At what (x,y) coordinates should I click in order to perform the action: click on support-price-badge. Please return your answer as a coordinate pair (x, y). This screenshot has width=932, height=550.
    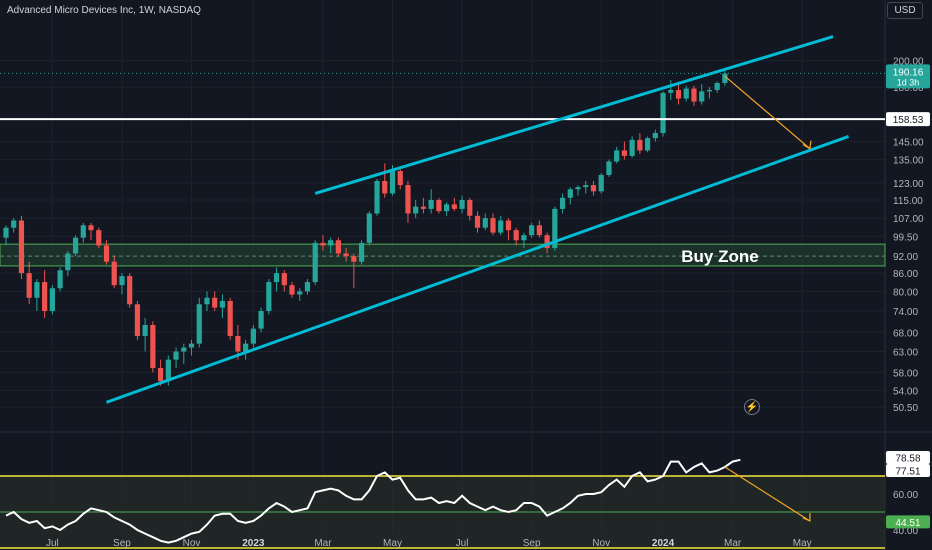
    Looking at the image, I should click on (908, 119).